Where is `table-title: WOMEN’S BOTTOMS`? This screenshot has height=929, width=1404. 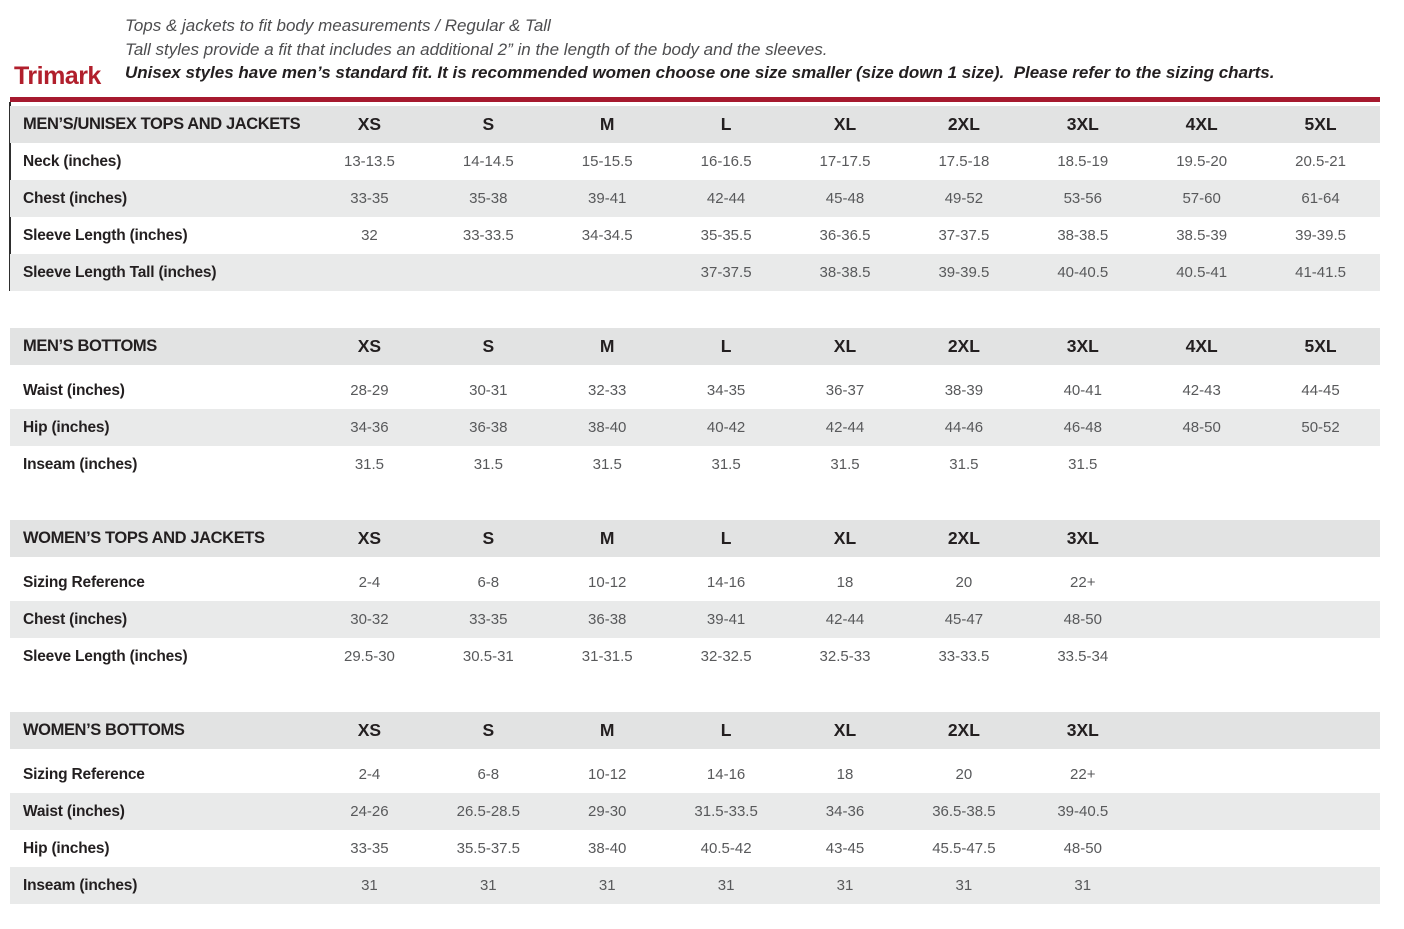 table-title: WOMEN’S BOTTOMS is located at coordinates (104, 730).